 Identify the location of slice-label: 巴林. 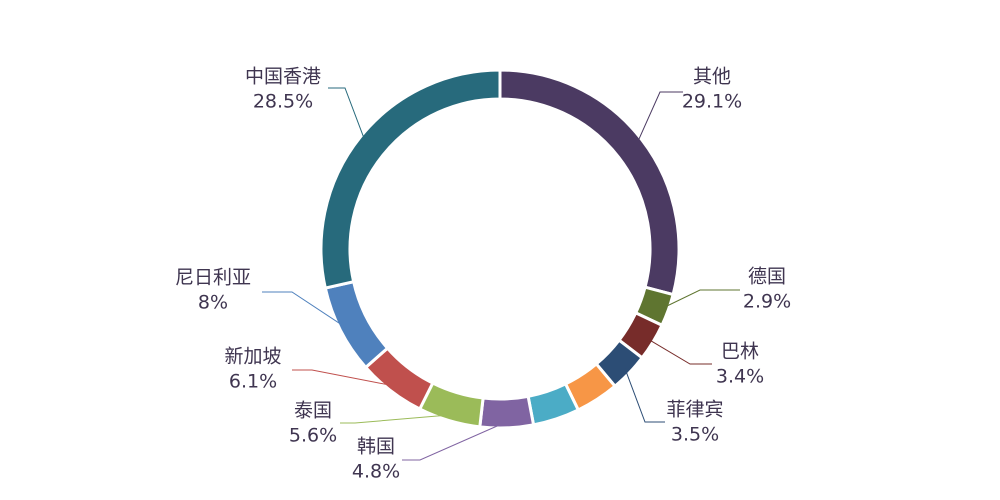
(740, 352).